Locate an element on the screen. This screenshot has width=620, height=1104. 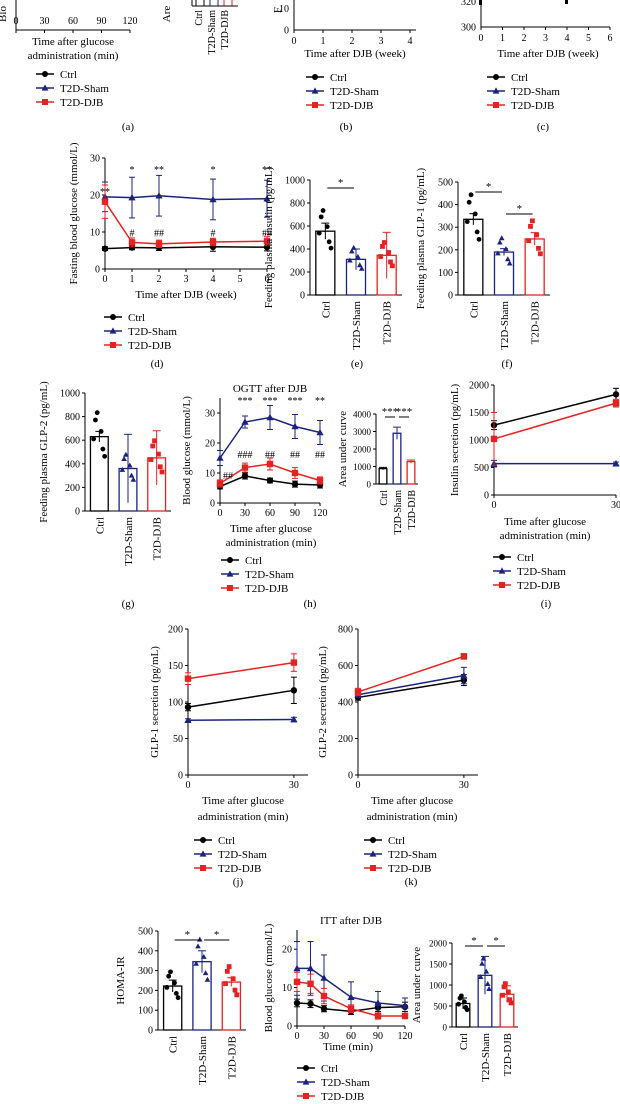
x-tick-label: 30 is located at coordinates (294, 785).